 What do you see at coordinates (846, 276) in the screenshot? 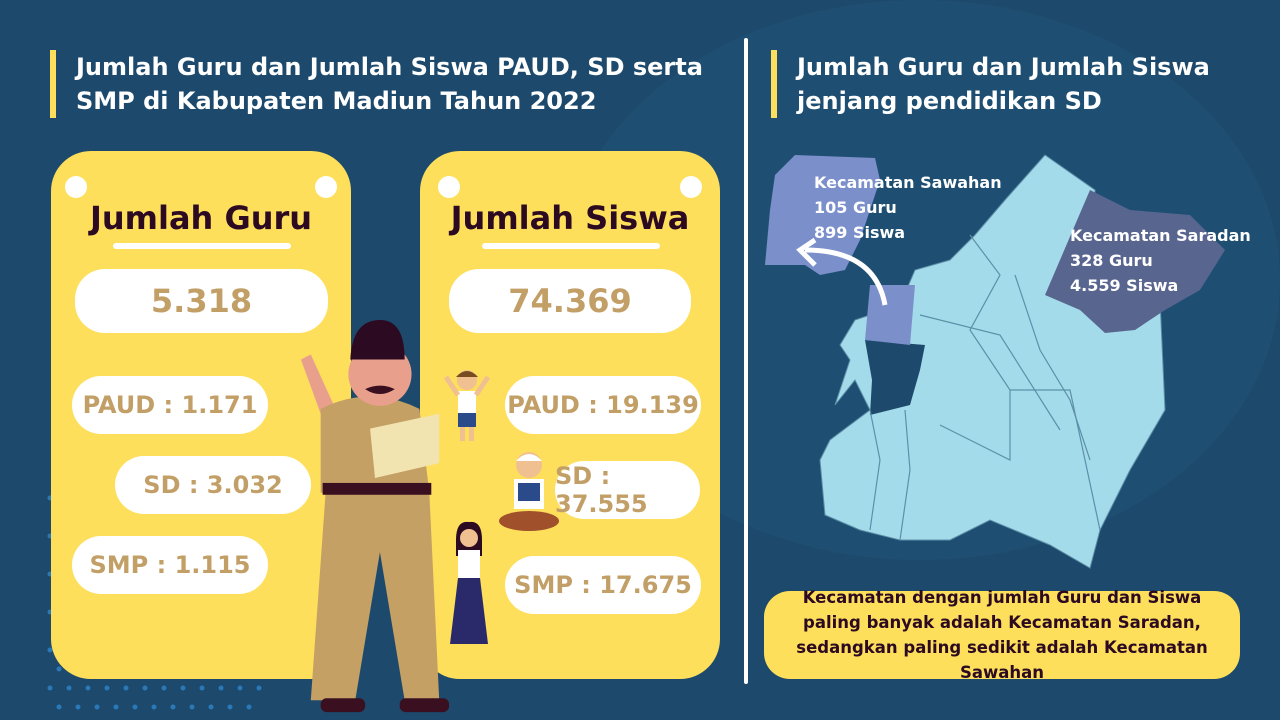
I see `arrow-icon` at bounding box center [846, 276].